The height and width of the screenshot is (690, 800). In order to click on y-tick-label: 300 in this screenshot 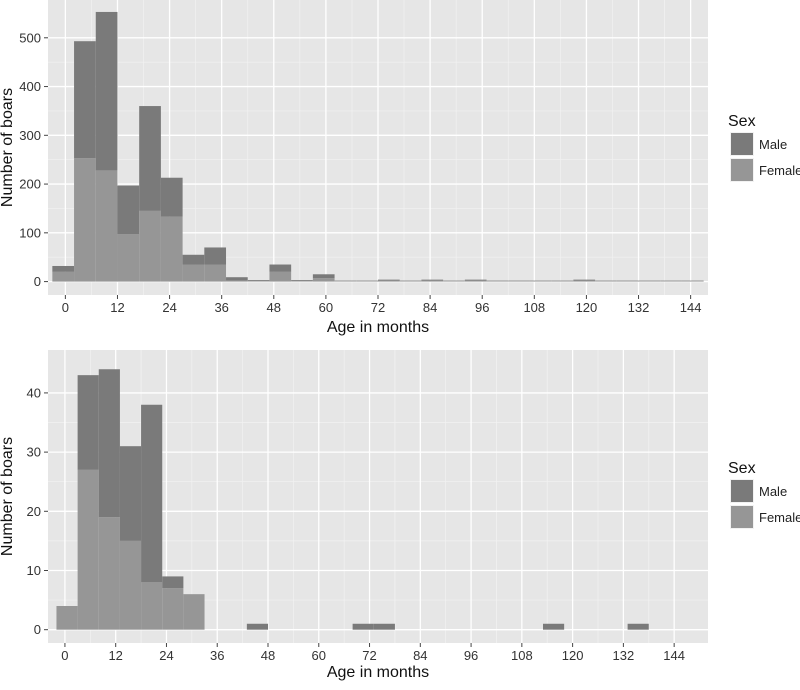, I will do `click(30, 135)`.